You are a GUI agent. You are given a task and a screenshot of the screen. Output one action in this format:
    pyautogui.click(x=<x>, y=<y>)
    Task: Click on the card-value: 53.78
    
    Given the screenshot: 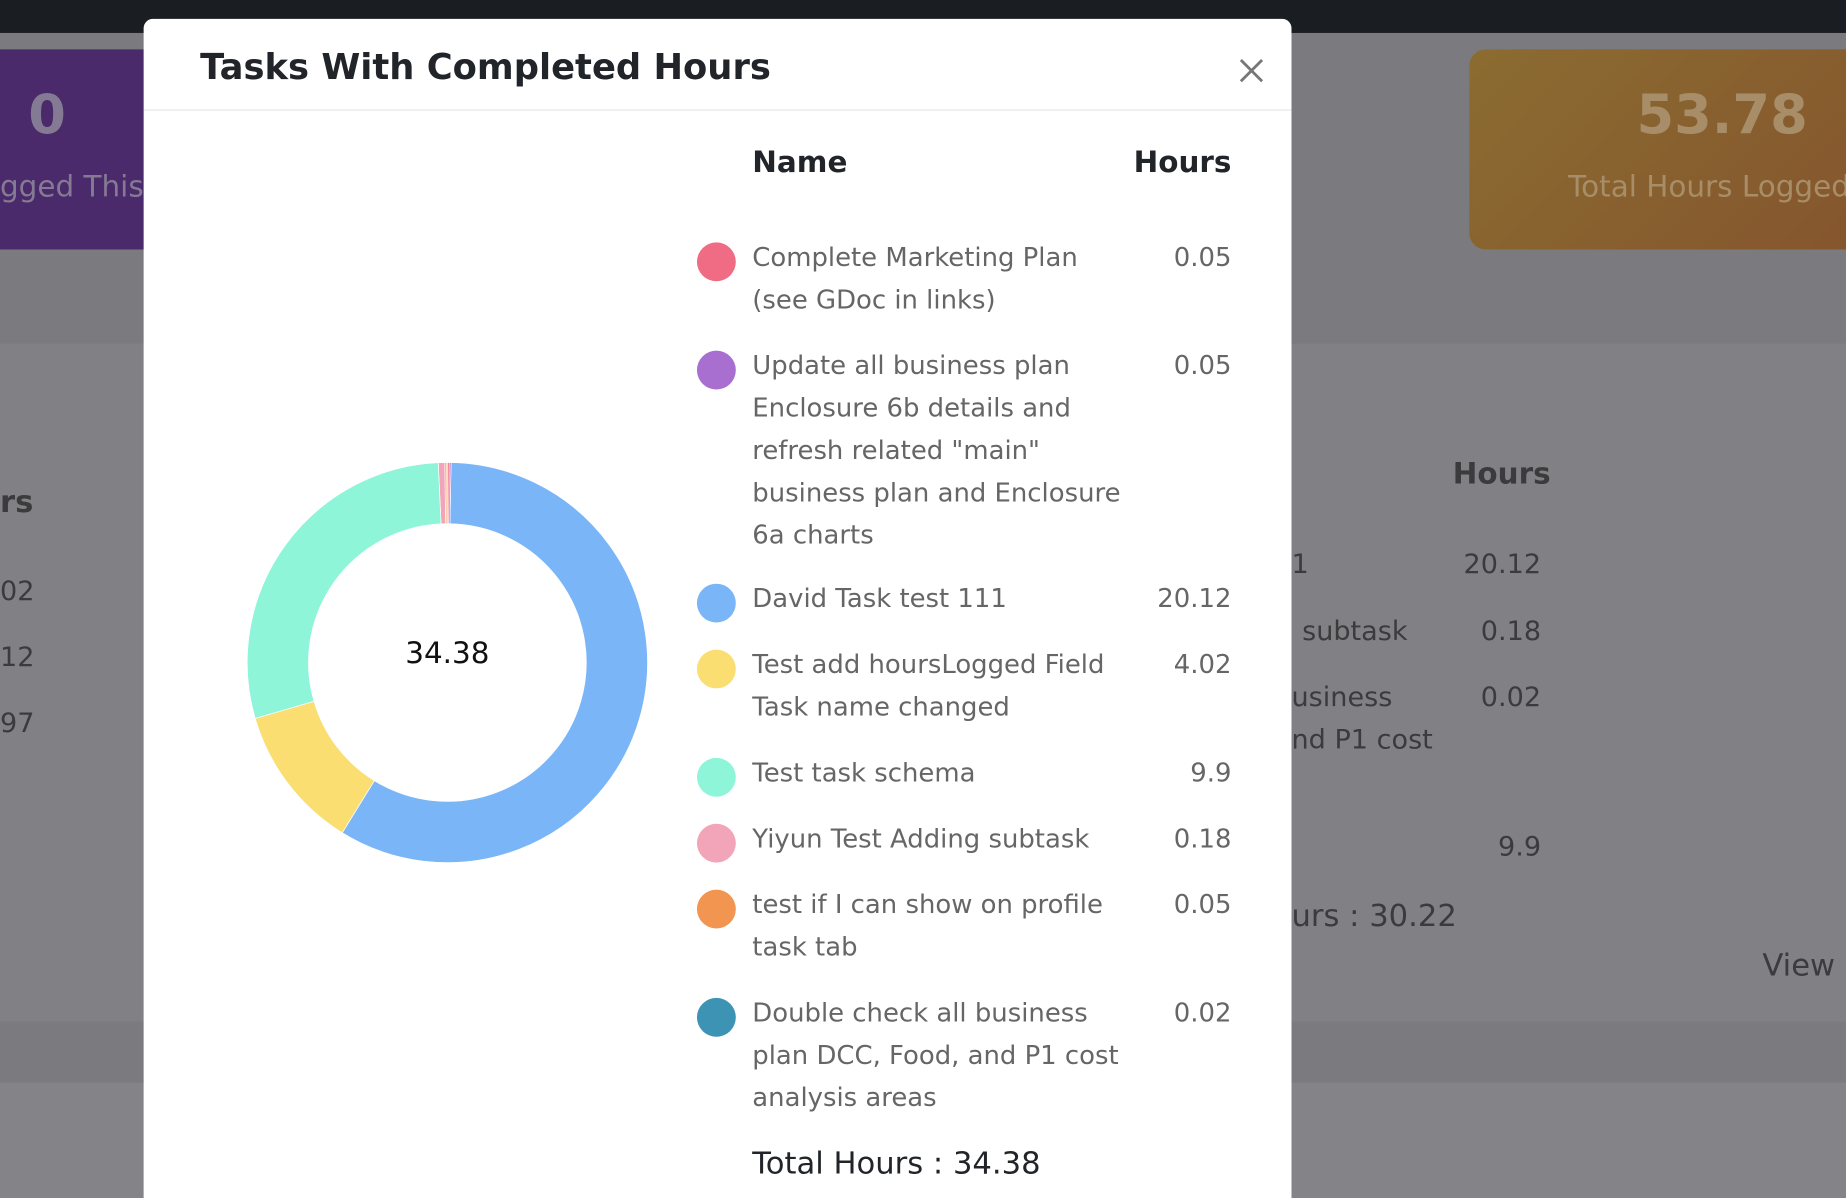 What is the action you would take?
    pyautogui.click(x=1722, y=114)
    